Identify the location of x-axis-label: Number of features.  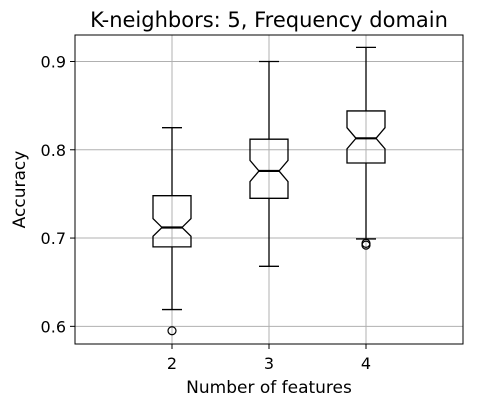
(269, 388).